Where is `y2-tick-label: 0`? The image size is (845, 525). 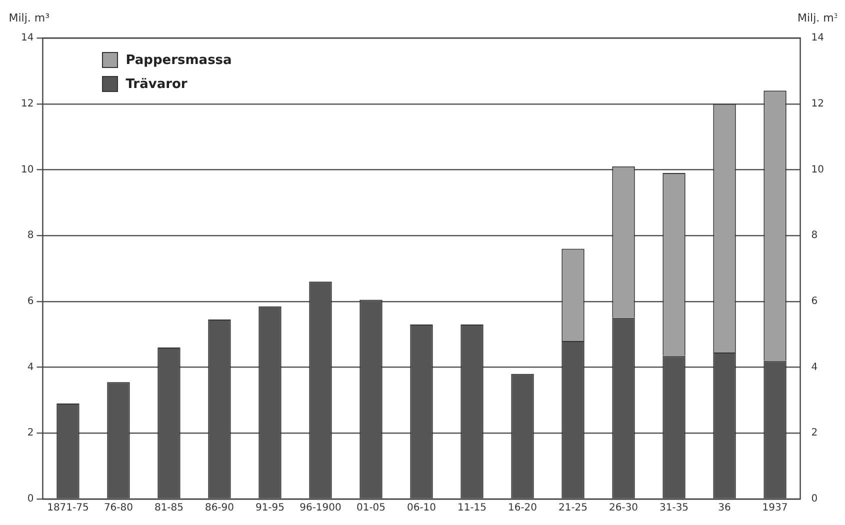
y2-tick-label: 0 is located at coordinates (814, 499).